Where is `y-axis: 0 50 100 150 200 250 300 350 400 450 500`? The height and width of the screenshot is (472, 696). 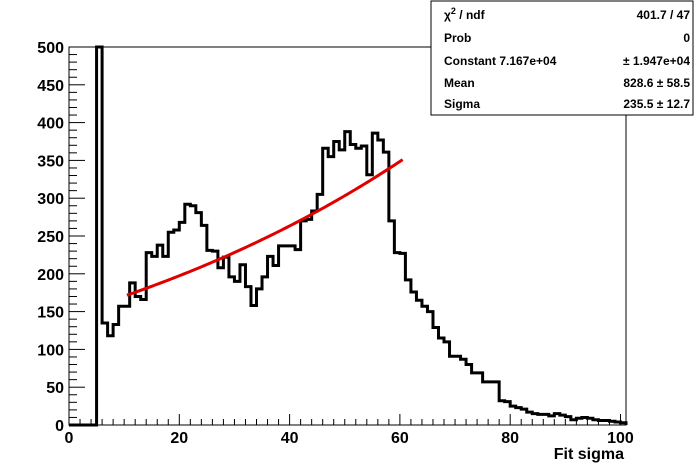
y-axis: 0 50 100 150 200 250 300 350 400 450 500 is located at coordinates (61, 237).